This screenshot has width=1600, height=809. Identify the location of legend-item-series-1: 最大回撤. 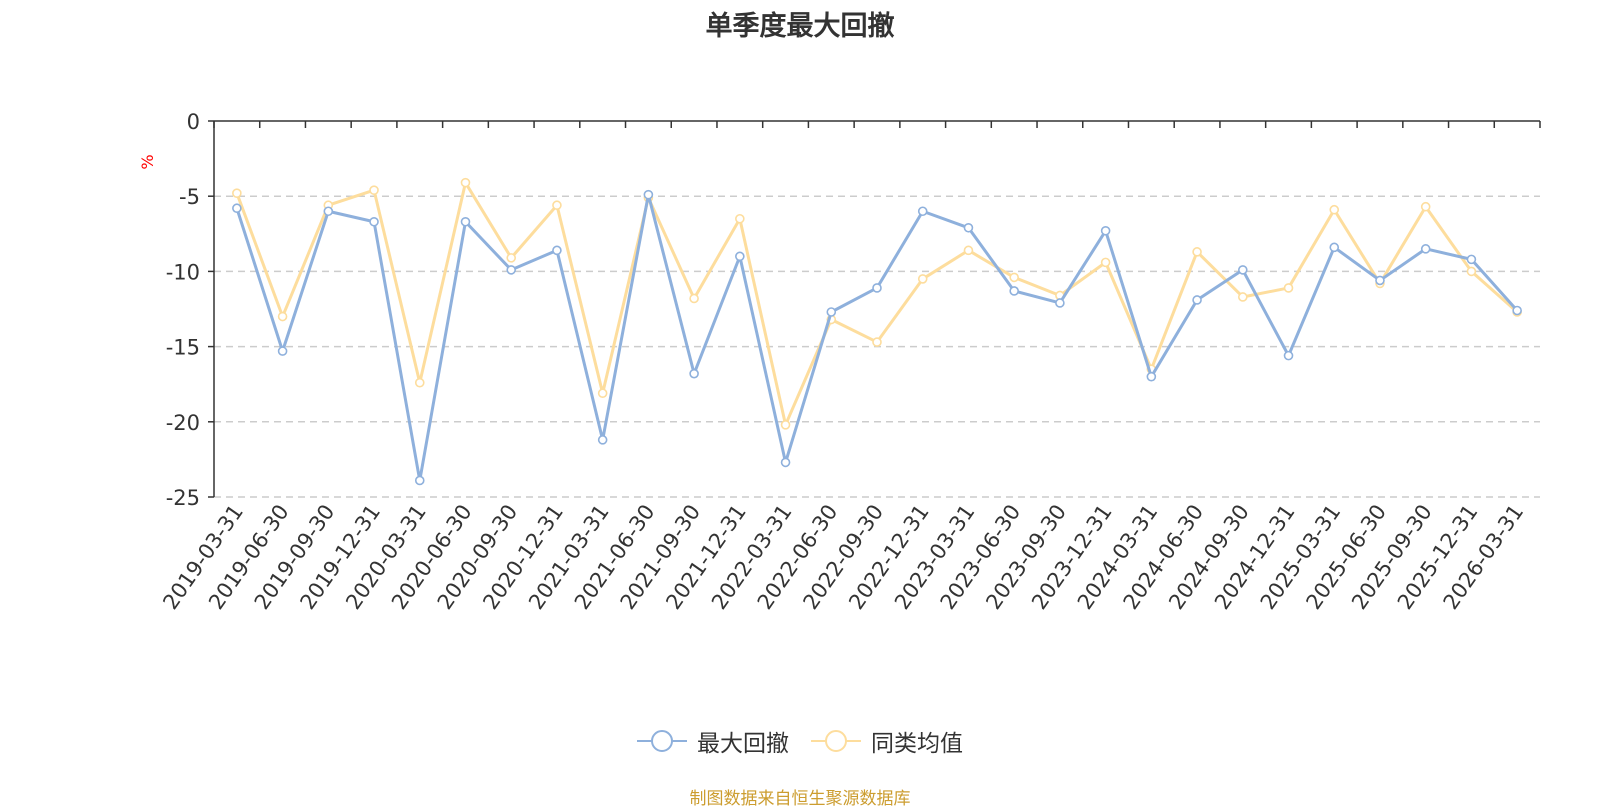
(713, 741).